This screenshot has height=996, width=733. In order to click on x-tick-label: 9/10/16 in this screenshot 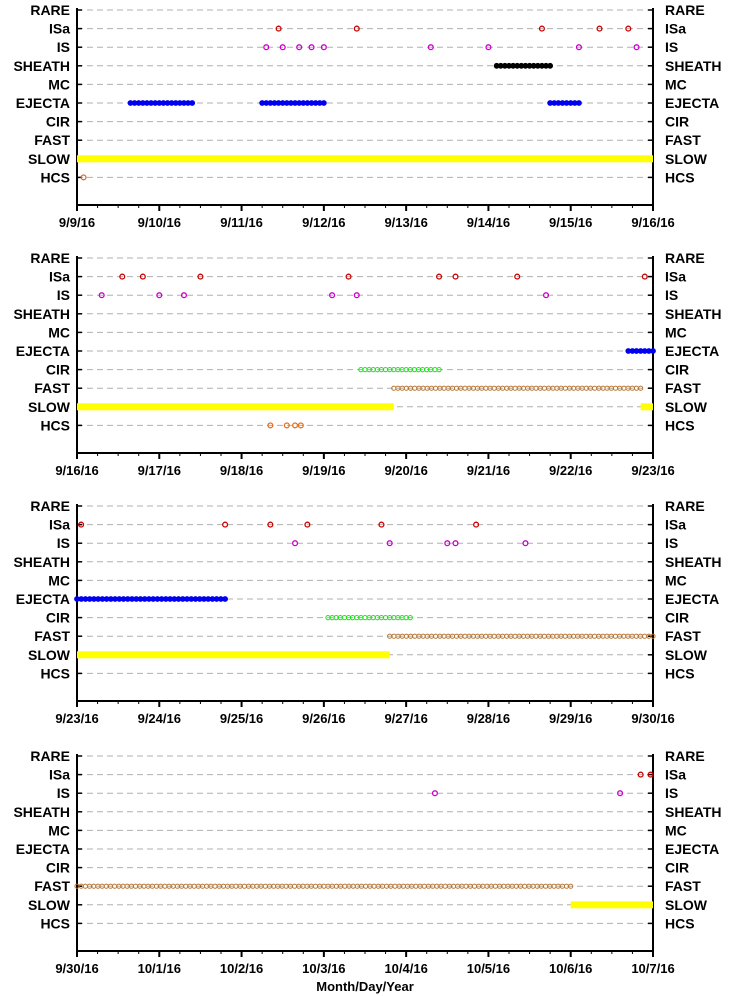, I will do `click(159, 222)`.